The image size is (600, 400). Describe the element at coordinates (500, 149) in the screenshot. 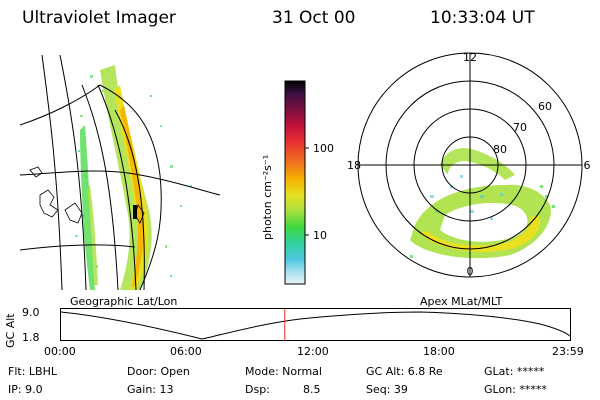

I see `mlat-80-label: 80` at that location.